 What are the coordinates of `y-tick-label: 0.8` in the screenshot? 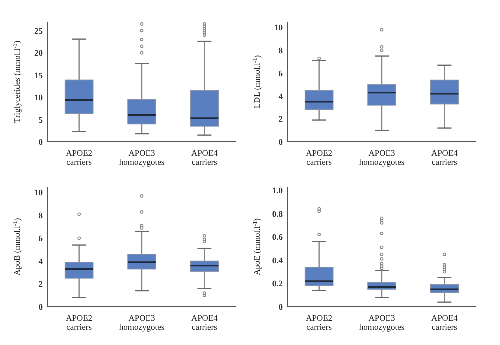 It's located at (277, 213).